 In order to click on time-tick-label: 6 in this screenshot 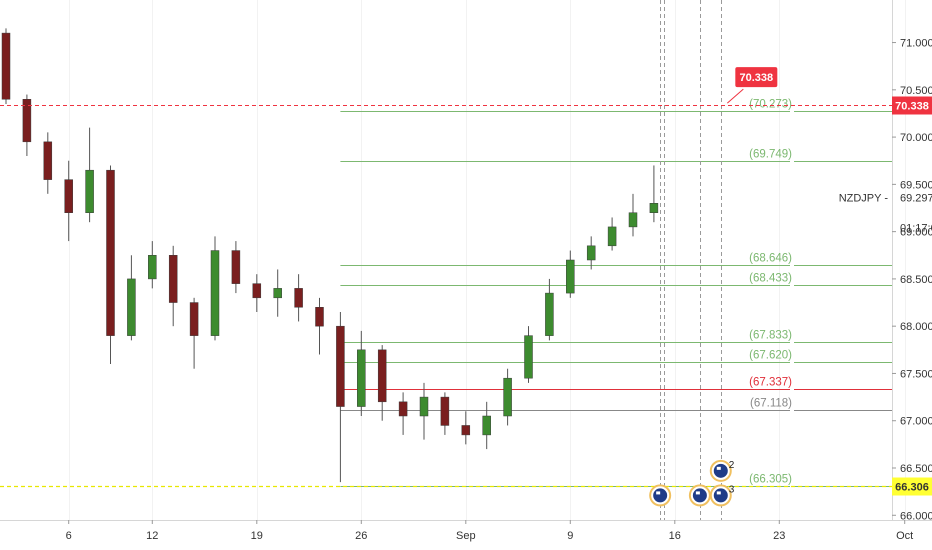, I will do `click(69, 536)`.